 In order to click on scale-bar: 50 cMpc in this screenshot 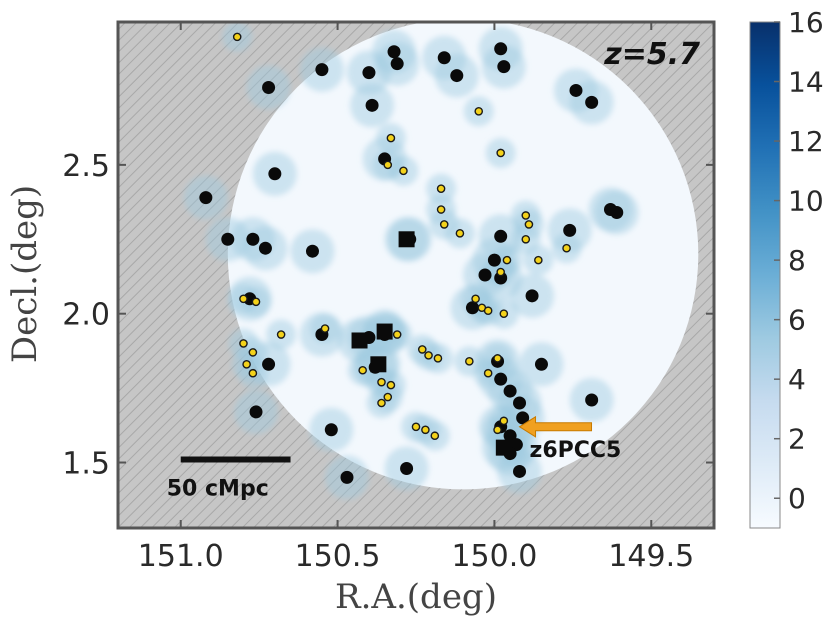, I will do `click(229, 479)`.